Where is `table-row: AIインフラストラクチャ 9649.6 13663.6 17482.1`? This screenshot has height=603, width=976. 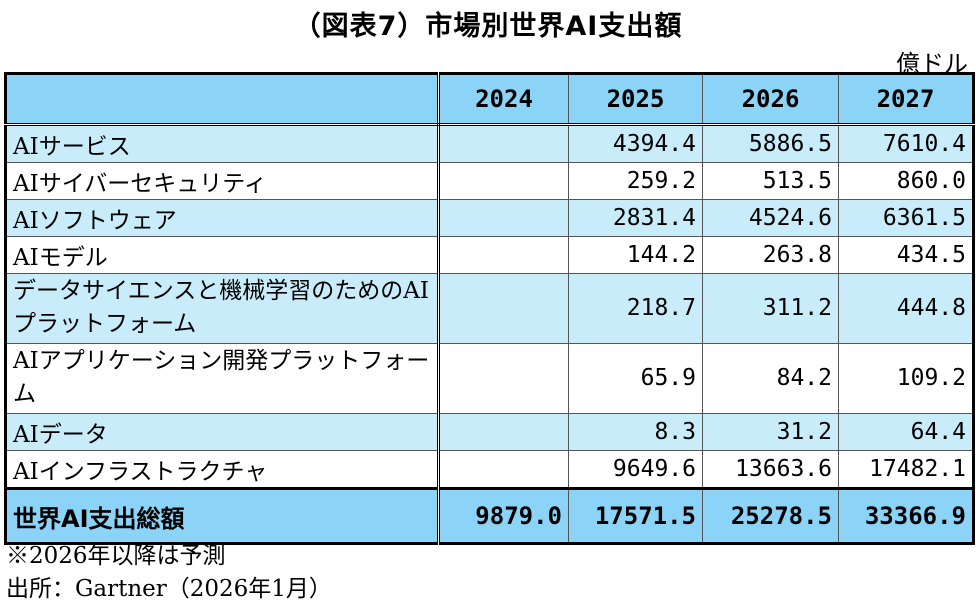
table-row: AIインフラストラクチャ 9649.6 13663.6 17482.1 is located at coordinates (489, 469).